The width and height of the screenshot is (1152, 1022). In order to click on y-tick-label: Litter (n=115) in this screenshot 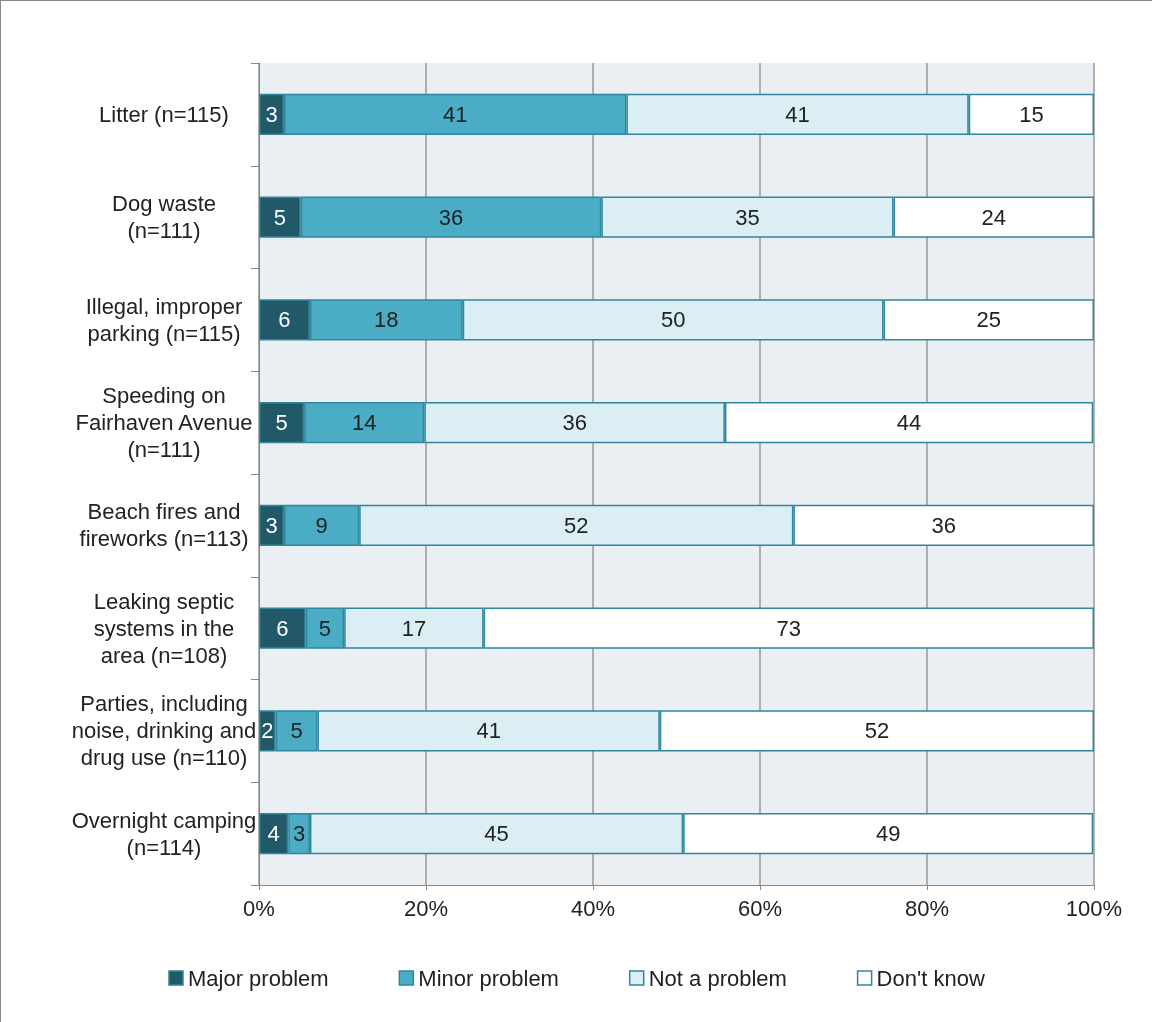, I will do `click(164, 114)`.